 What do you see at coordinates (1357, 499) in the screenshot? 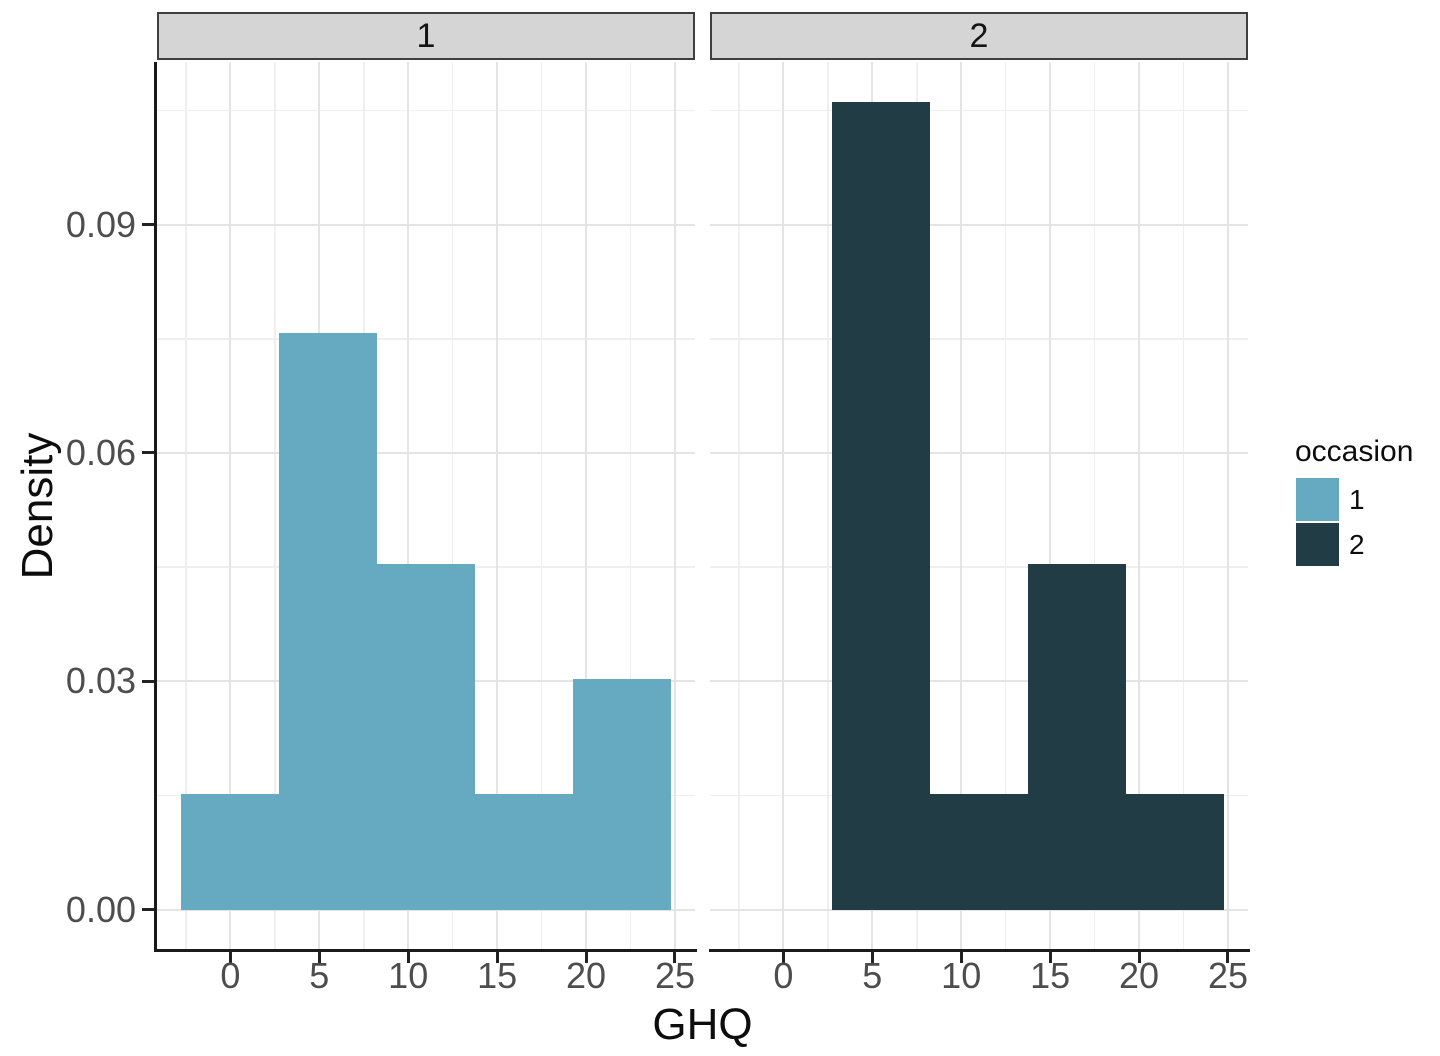
I see `legend-item-label: 1` at bounding box center [1357, 499].